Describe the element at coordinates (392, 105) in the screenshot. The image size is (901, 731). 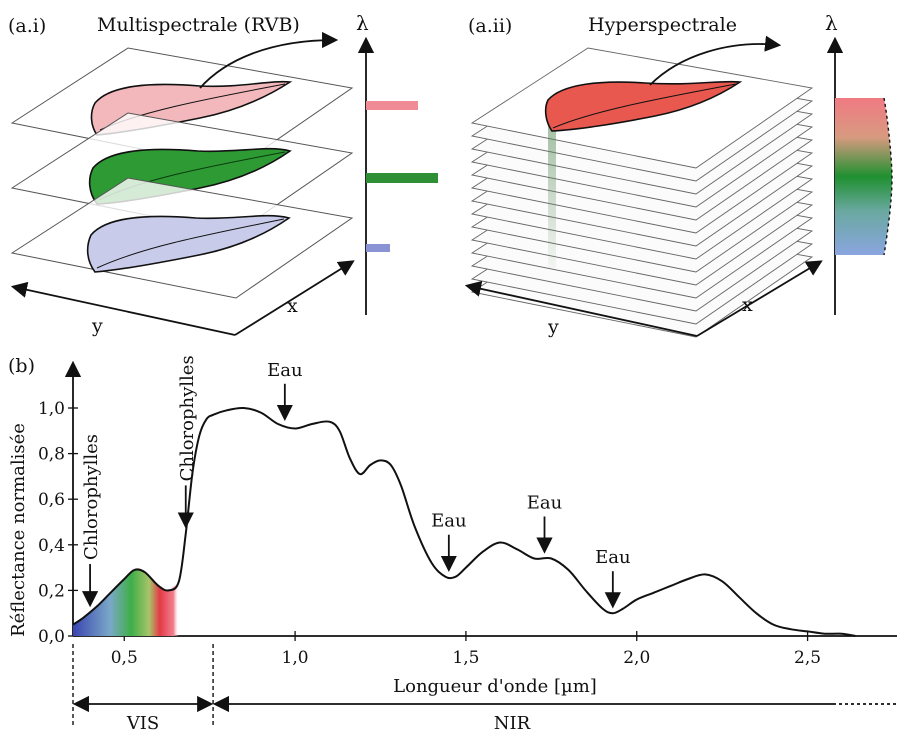
I see `band-red` at that location.